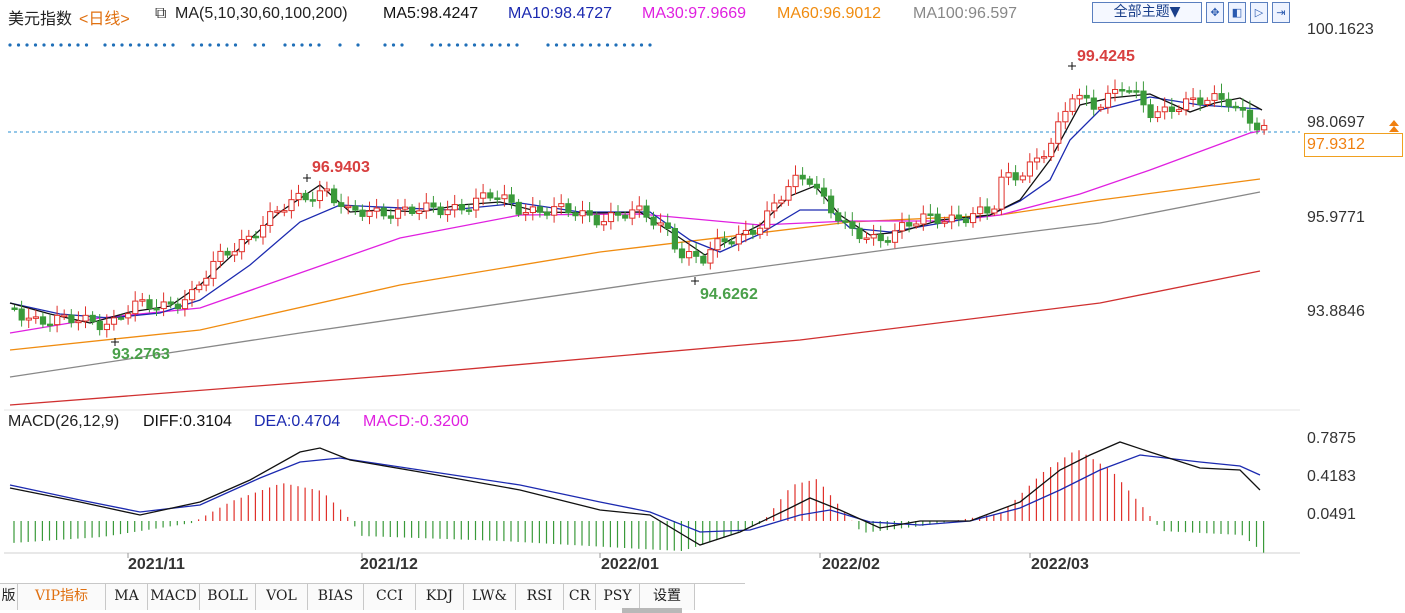 Image resolution: width=1405 pixels, height=613 pixels. I want to click on scrollbar-thumb, so click(652, 610).